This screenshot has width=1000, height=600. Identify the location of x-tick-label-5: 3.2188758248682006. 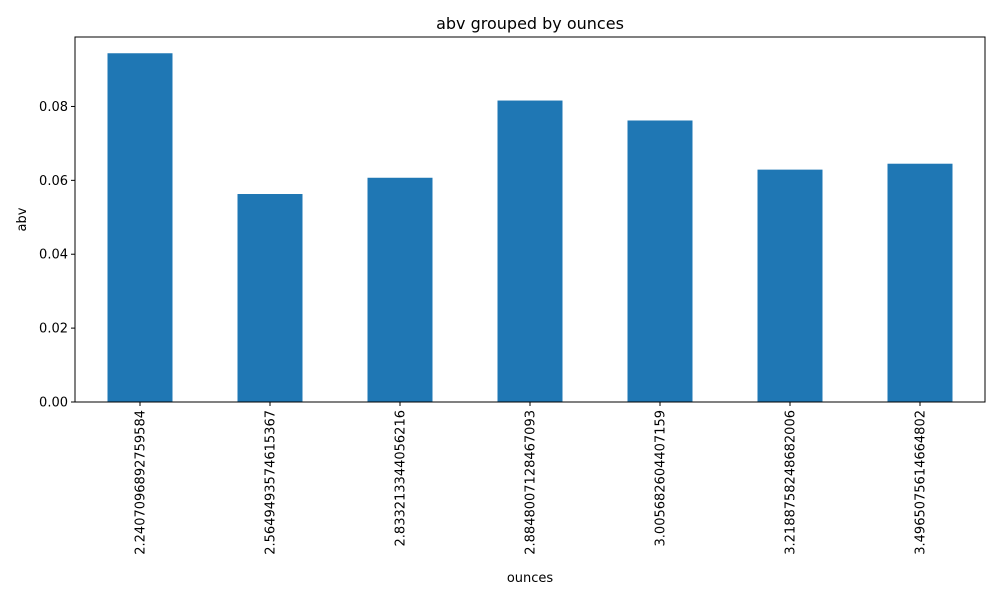
(791, 482).